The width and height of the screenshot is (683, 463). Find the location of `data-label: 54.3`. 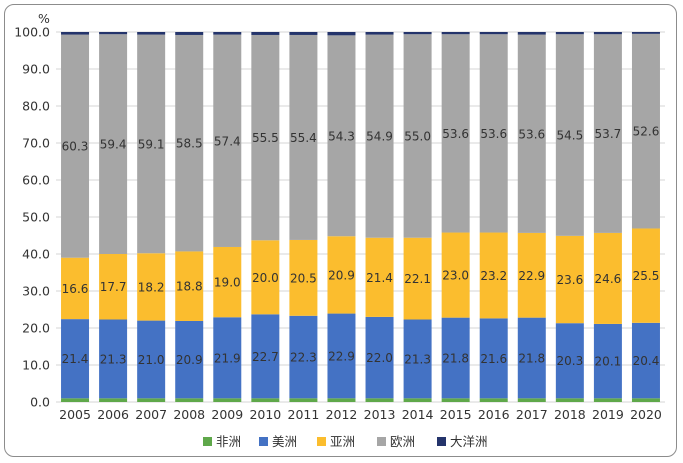

data-label: 54.3 is located at coordinates (341, 136).